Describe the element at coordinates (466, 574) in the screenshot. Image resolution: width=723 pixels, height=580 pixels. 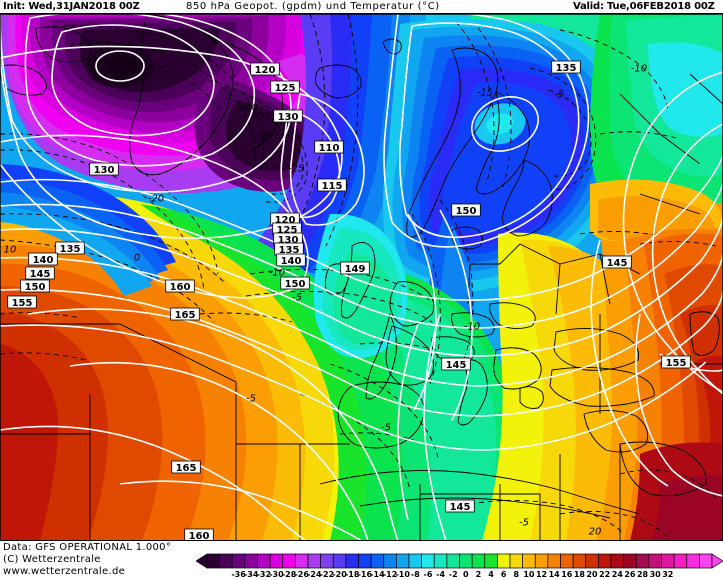
I see `colorbar-tick-label: 0` at that location.